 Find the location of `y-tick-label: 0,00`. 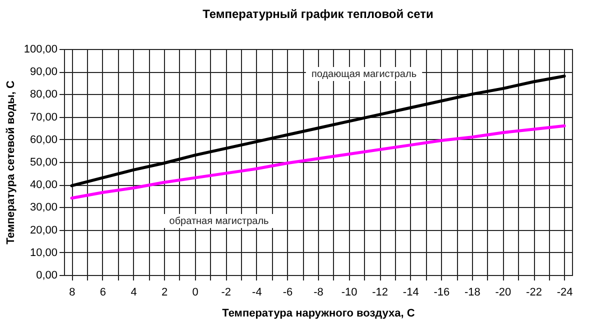

y-tick-label: 0,00 is located at coordinates (47, 276).